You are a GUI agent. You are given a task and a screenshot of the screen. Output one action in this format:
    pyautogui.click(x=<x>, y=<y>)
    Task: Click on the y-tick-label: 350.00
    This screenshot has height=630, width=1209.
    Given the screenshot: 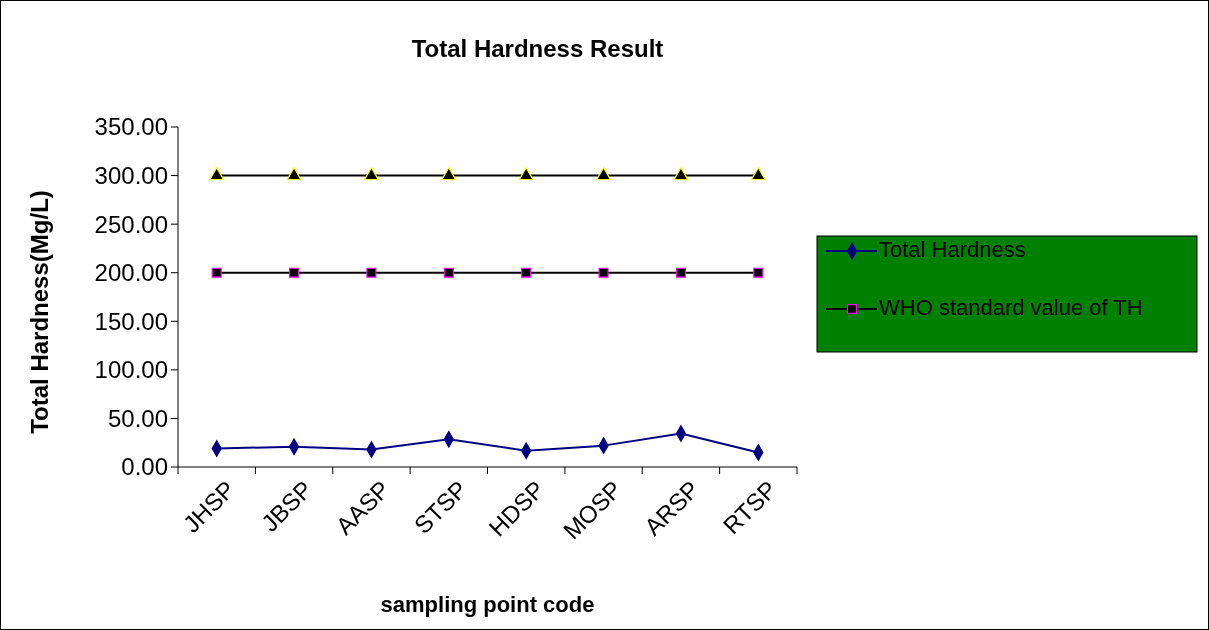 What is the action you would take?
    pyautogui.click(x=131, y=127)
    